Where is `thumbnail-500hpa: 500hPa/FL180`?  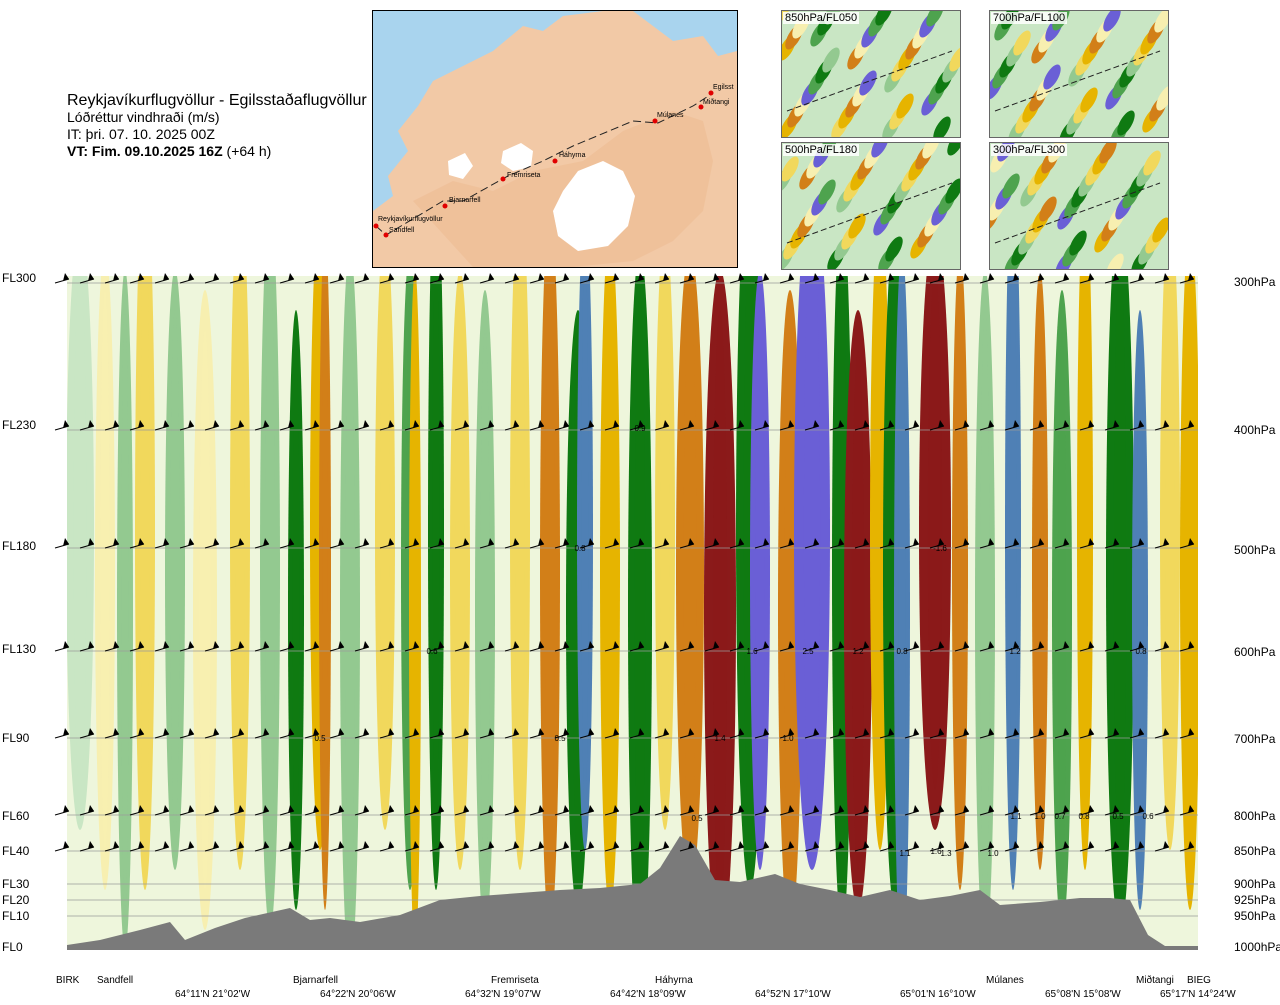 thumbnail-500hpa: 500hPa/FL180 is located at coordinates (871, 206).